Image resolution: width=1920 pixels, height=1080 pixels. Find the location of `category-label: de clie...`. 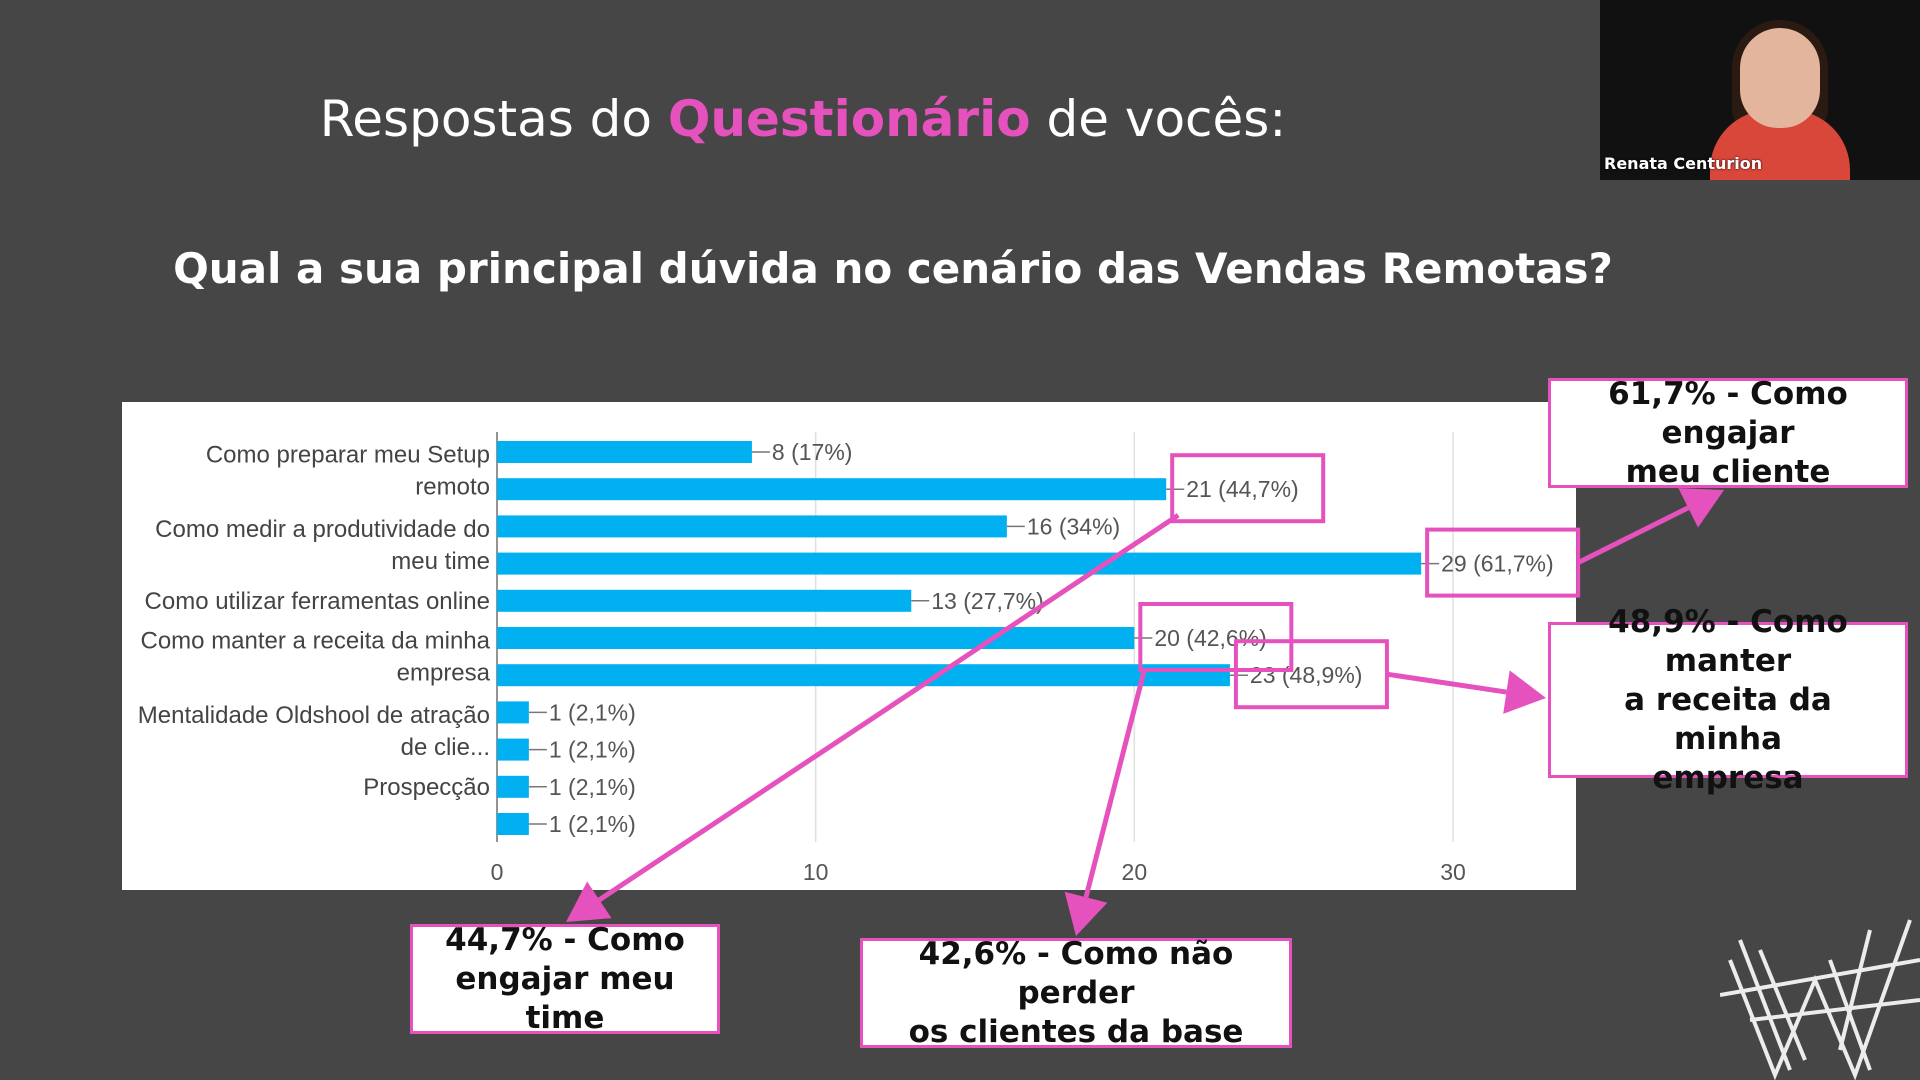

category-label: de clie... is located at coordinates (445, 747).